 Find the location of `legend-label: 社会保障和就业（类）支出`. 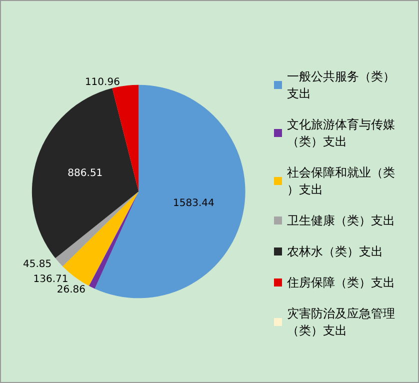

legend-label: 社会保障和就业（类）支出 is located at coordinates (341, 181).